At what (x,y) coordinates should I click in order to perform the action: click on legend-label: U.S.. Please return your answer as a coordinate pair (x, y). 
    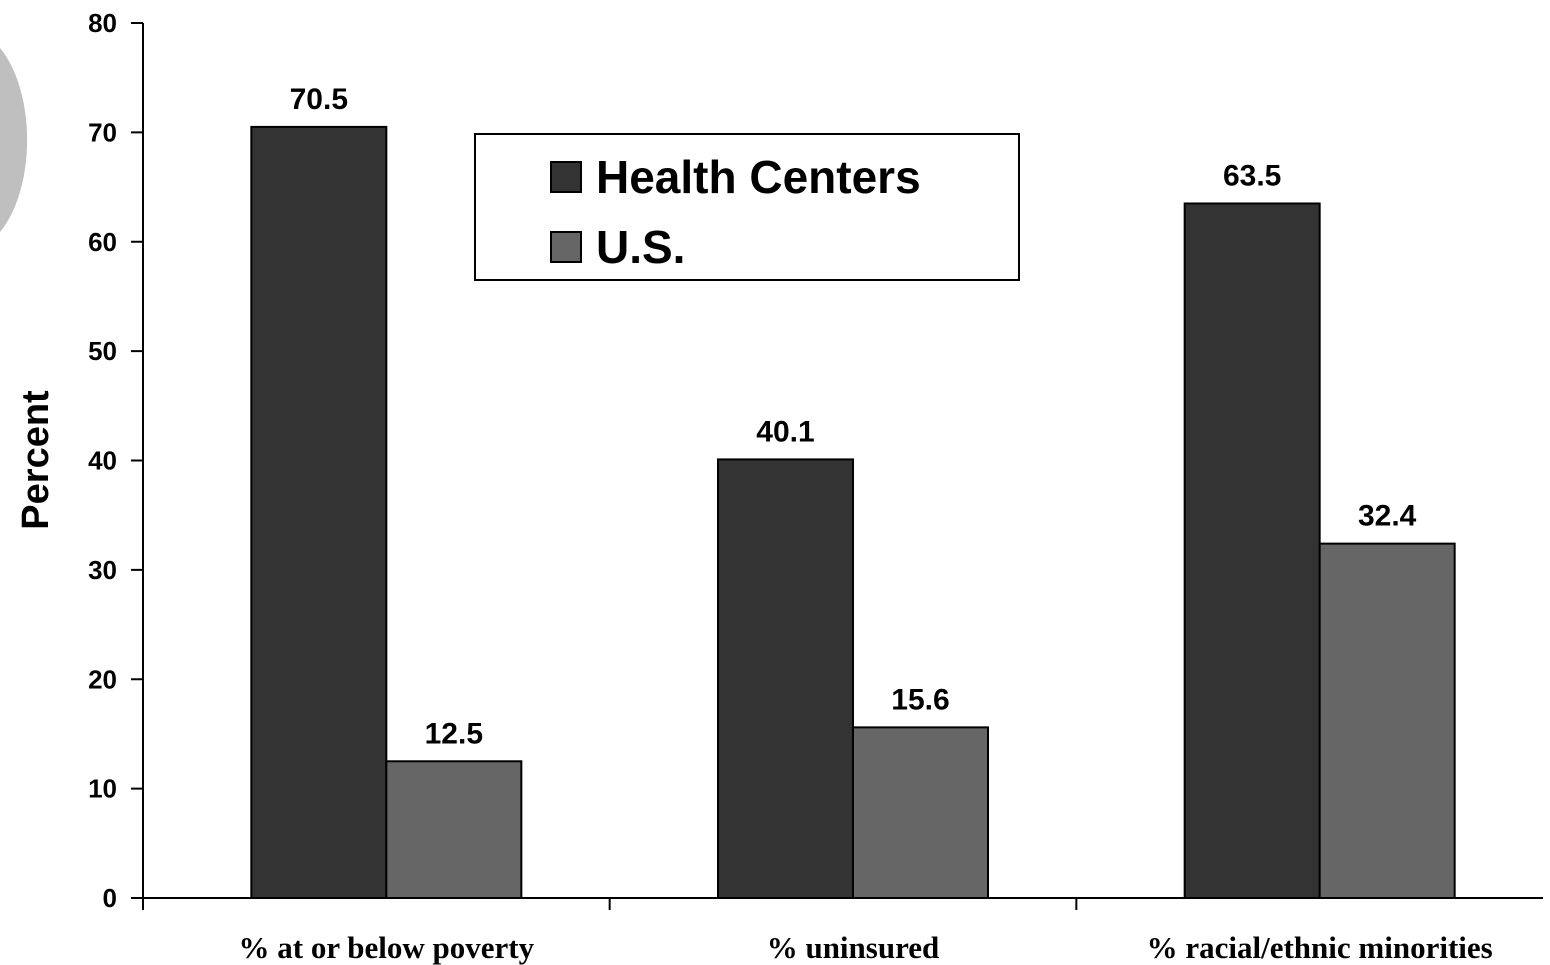
    Looking at the image, I should click on (640, 247).